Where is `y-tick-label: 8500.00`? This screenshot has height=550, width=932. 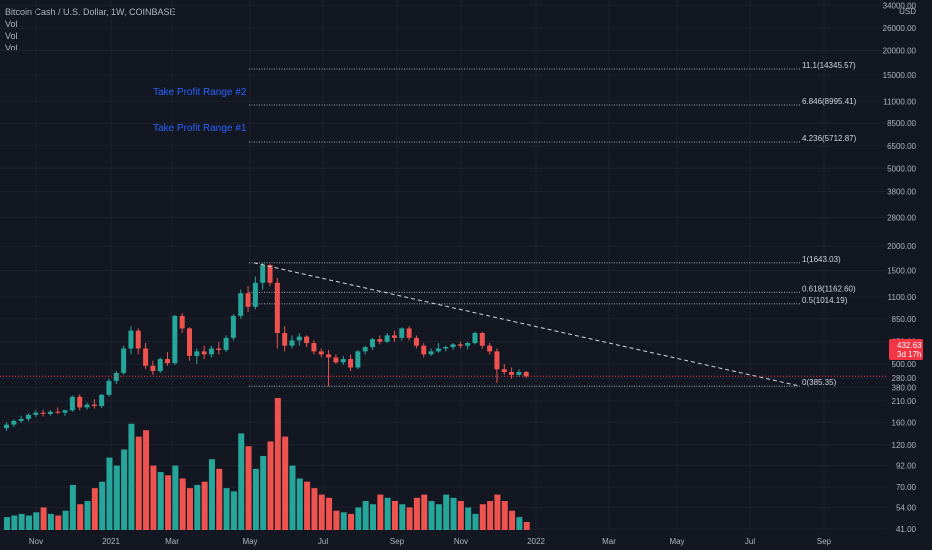
y-tick-label: 8500.00 is located at coordinates (901, 123).